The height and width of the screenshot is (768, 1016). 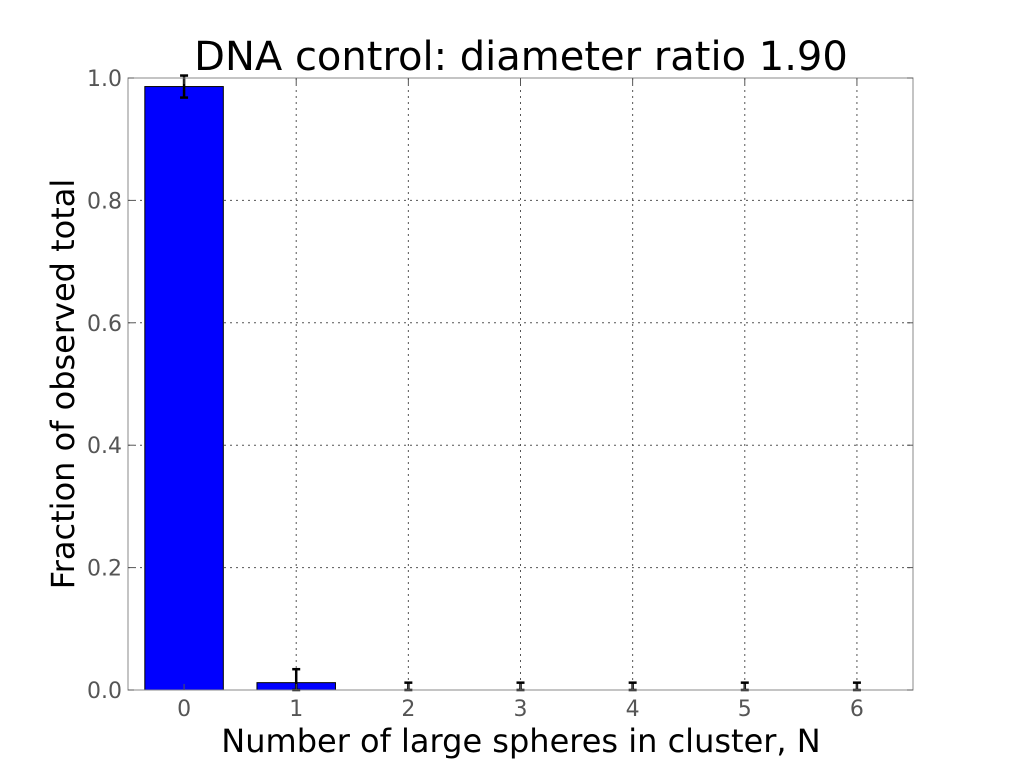 I want to click on y-tick-label: 0.0, so click(x=104, y=691).